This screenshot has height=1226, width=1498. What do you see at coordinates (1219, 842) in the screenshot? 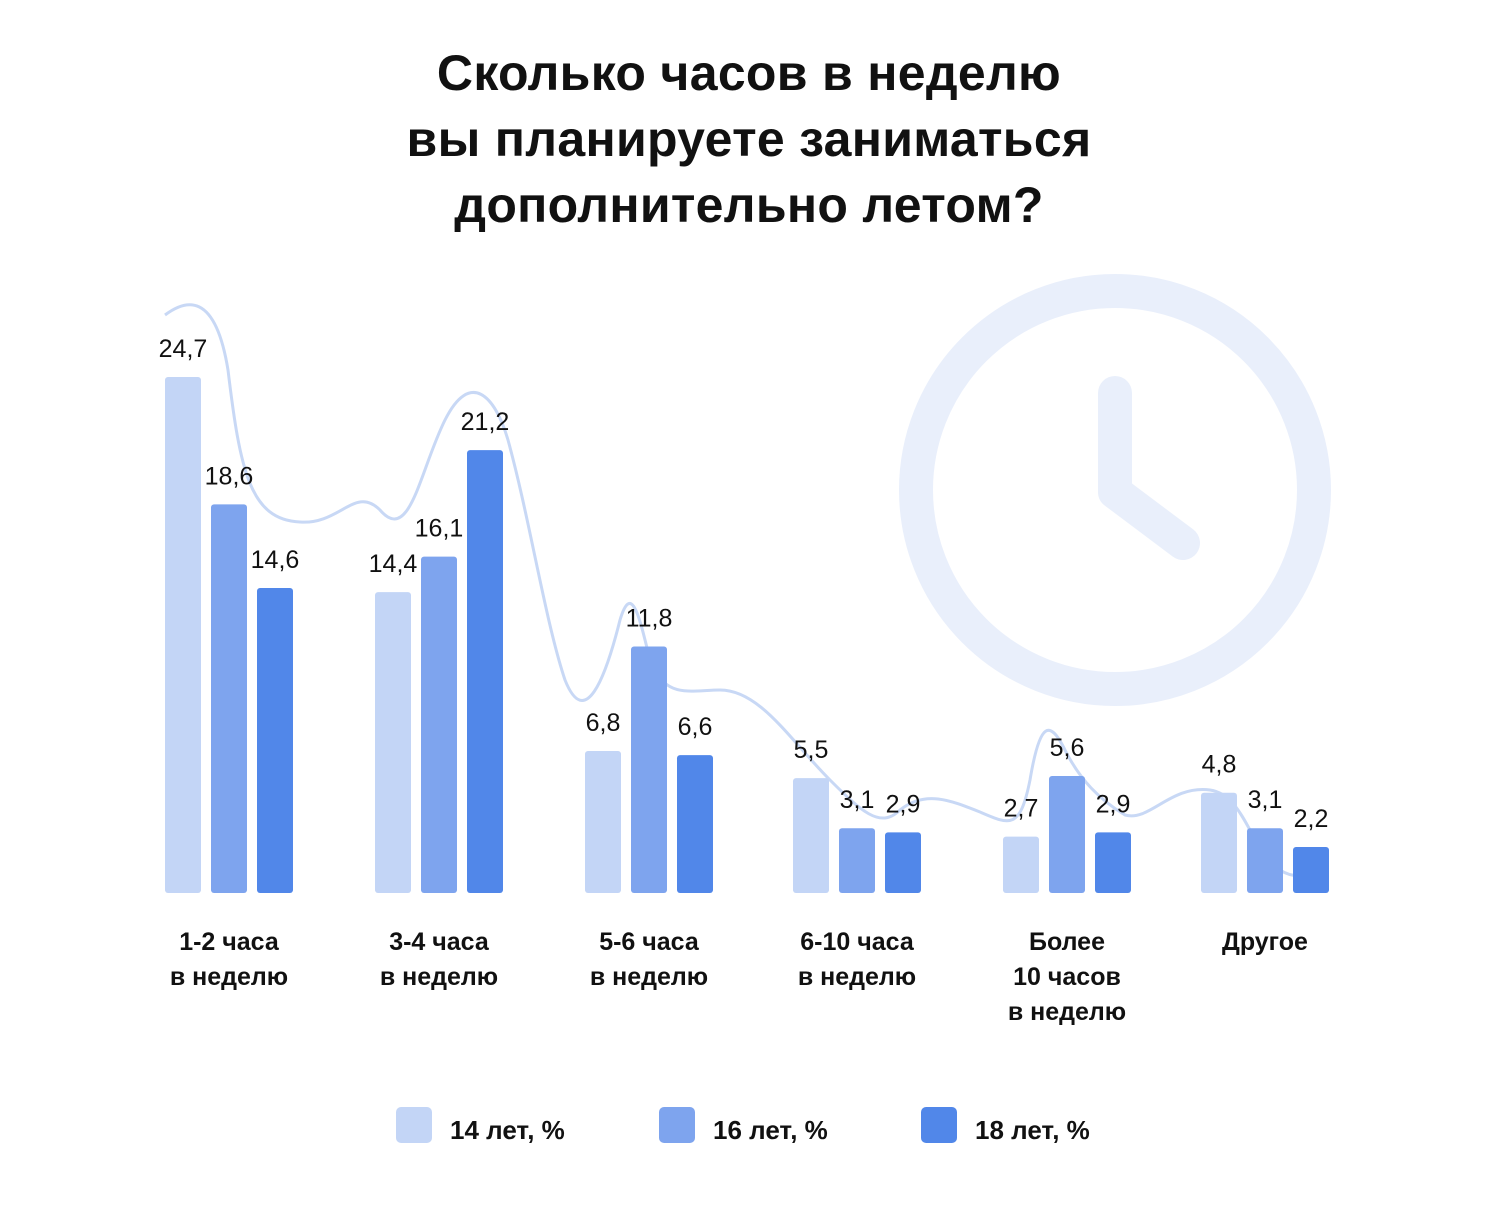
I see `bar-s1-c6` at bounding box center [1219, 842].